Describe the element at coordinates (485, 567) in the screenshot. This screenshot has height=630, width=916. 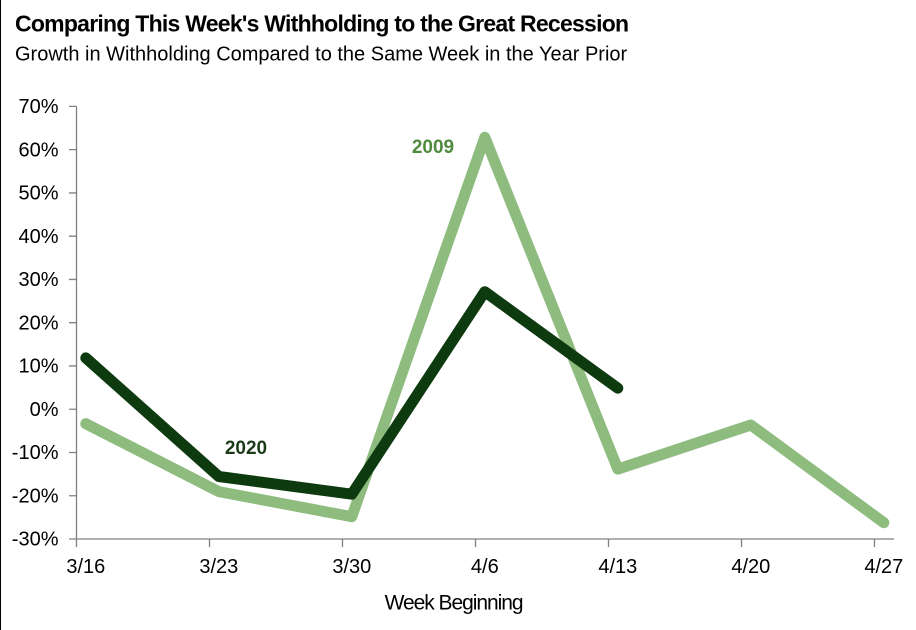
I see `svg-text: 4/6` at that location.